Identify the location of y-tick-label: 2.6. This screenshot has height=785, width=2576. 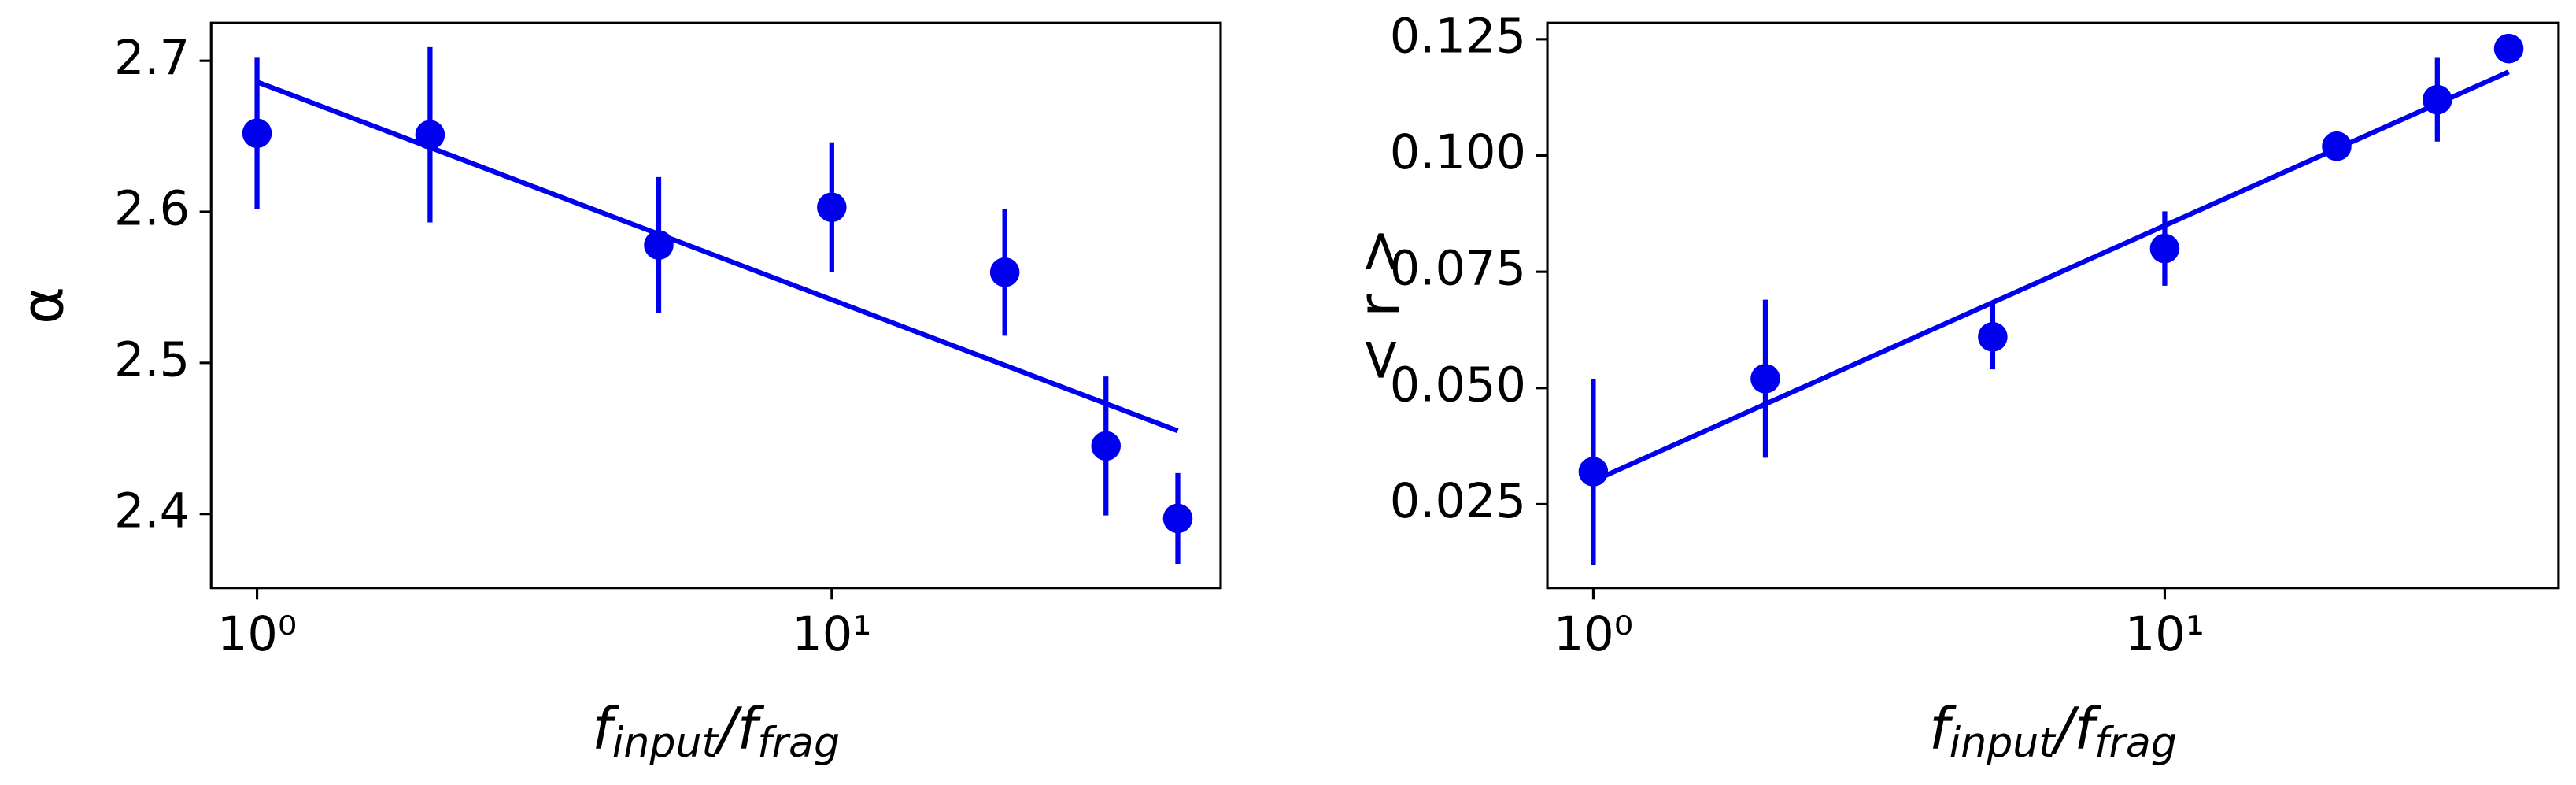
(152, 209).